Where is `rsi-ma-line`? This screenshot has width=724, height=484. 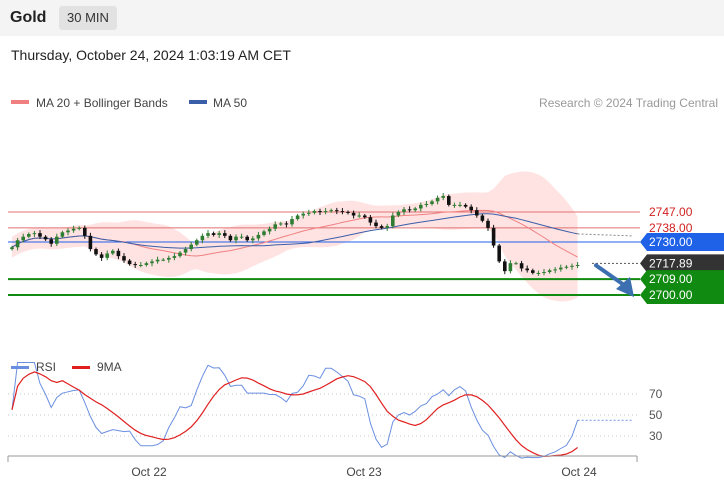
rsi-ma-line is located at coordinates (294, 414).